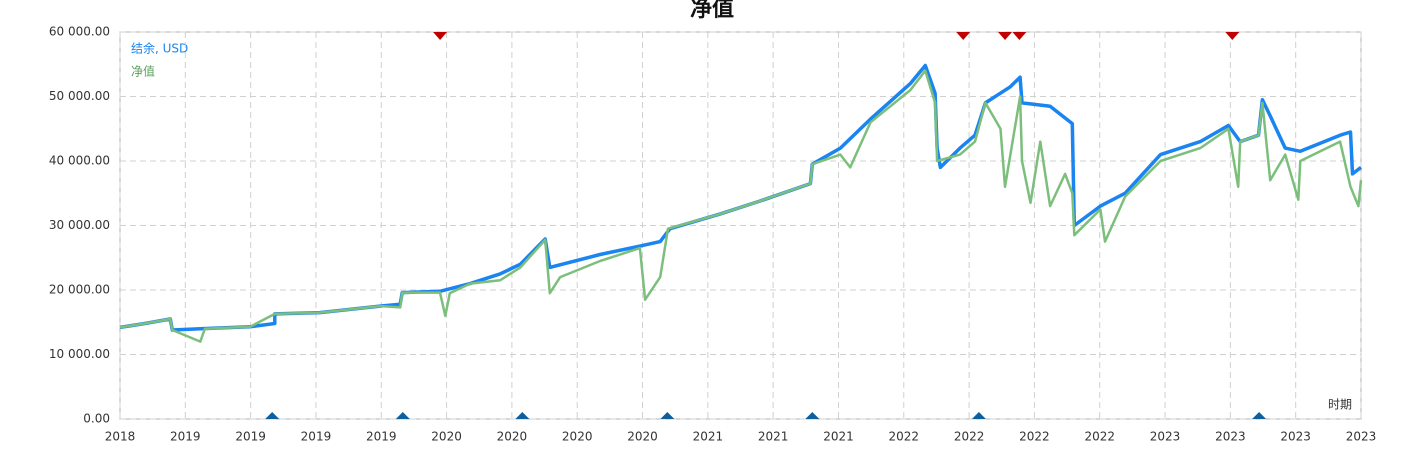 Image resolution: width=1401 pixels, height=460 pixels. What do you see at coordinates (1340, 405) in the screenshot?
I see `x-axis-label: 时期` at bounding box center [1340, 405].